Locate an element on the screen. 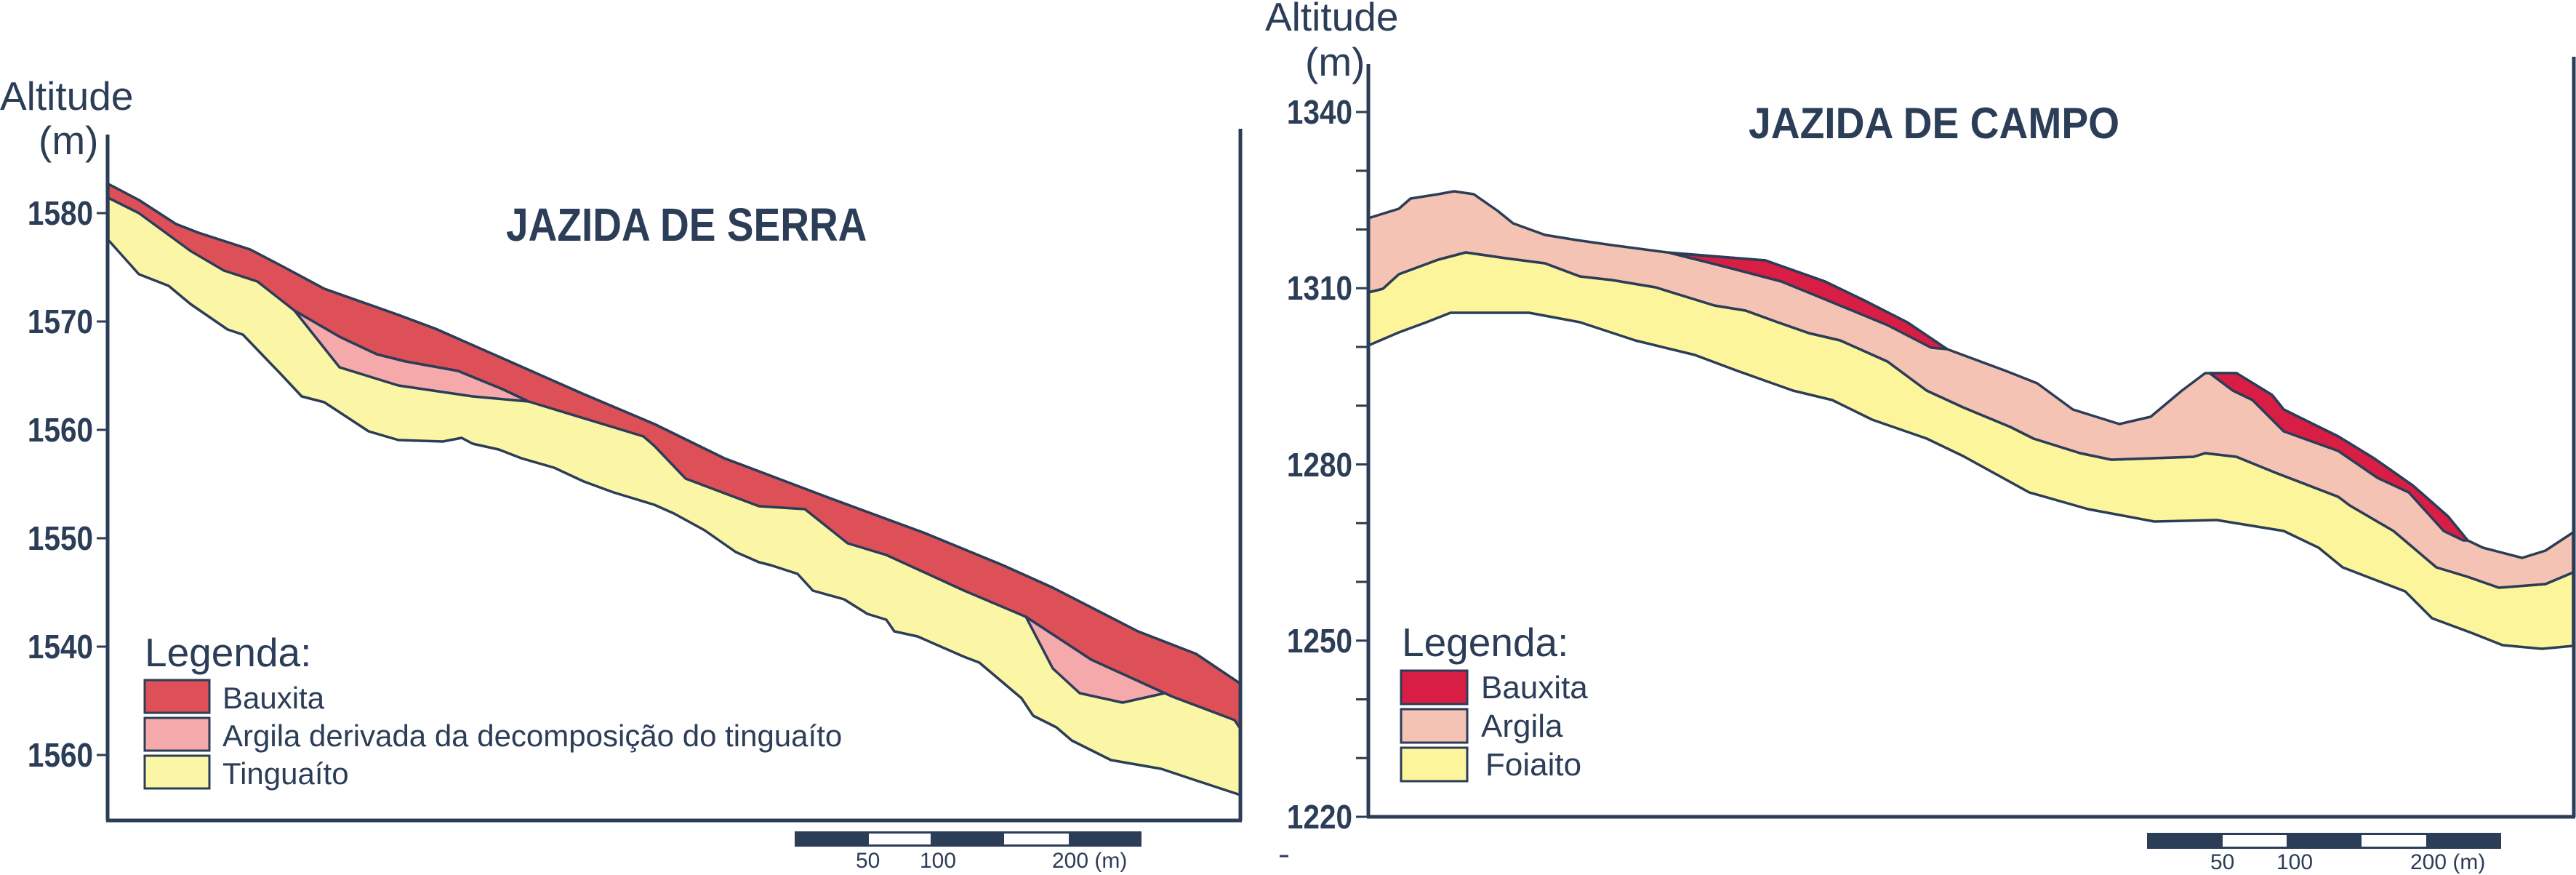 The height and width of the screenshot is (875, 2576). legend-swatch-argila-derivada is located at coordinates (177, 734).